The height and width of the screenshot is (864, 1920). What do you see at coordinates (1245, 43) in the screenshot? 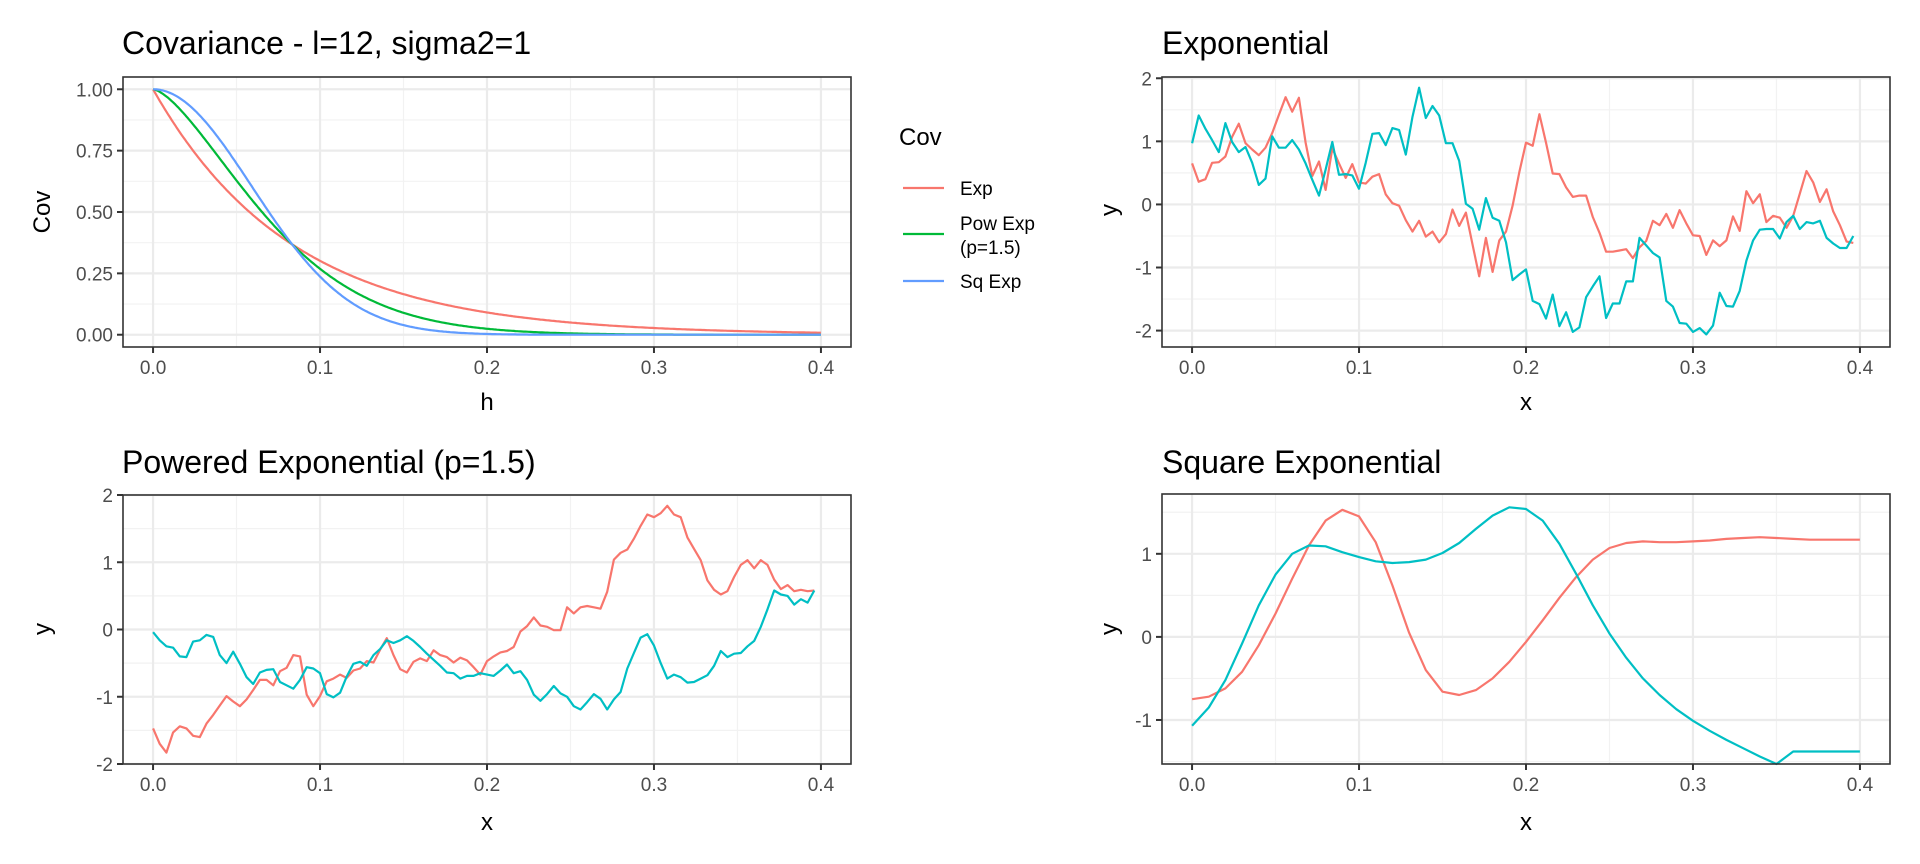
I see `panel-title: Exponential` at bounding box center [1245, 43].